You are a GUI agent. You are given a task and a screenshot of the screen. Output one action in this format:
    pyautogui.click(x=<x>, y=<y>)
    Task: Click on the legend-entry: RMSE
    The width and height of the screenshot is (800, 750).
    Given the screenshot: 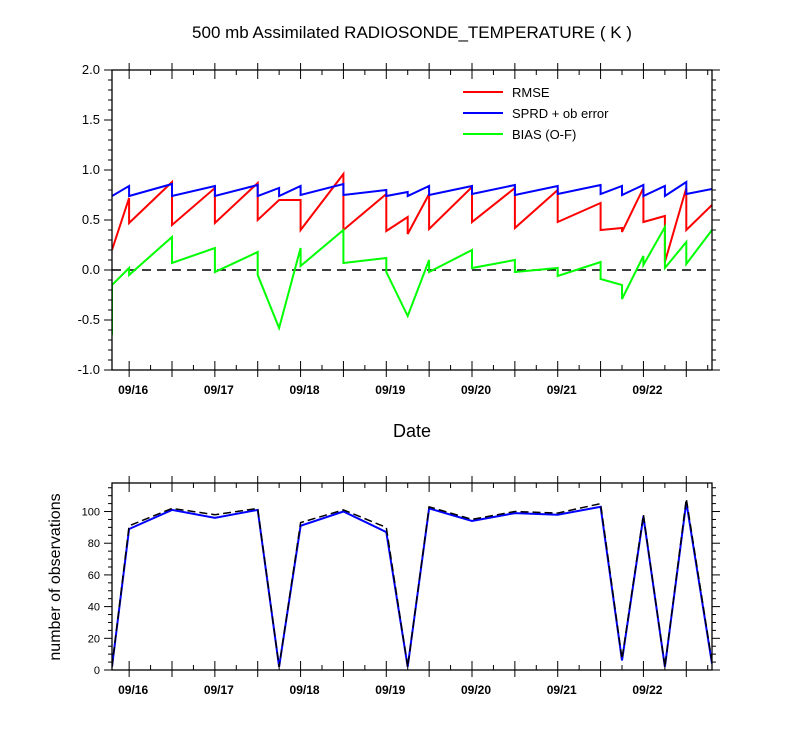 What is the action you would take?
    pyautogui.click(x=531, y=92)
    